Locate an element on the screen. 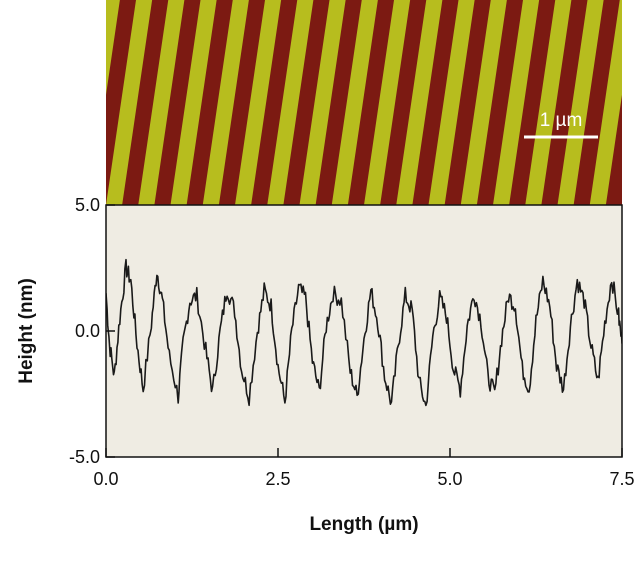  scale-bar: 1 µm is located at coordinates (561, 124).